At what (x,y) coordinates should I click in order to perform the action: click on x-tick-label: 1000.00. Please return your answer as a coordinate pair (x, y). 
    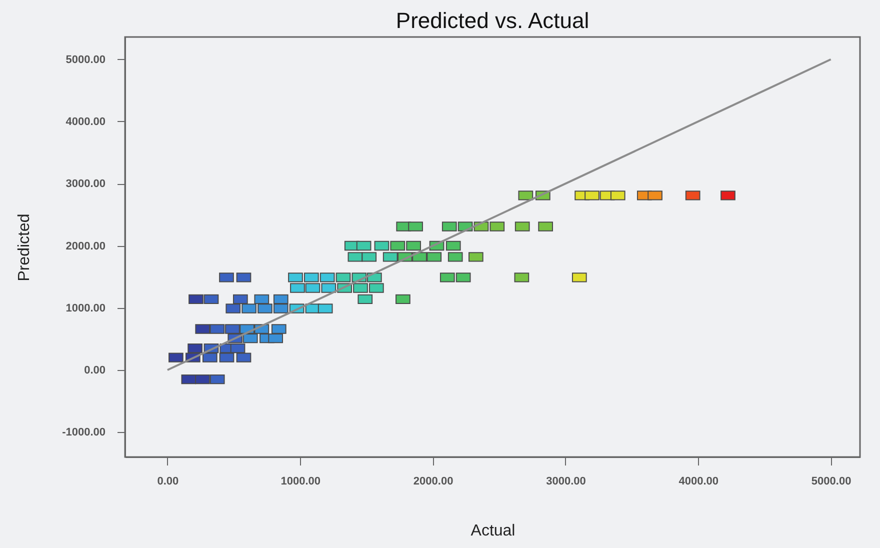
    Looking at the image, I should click on (300, 482).